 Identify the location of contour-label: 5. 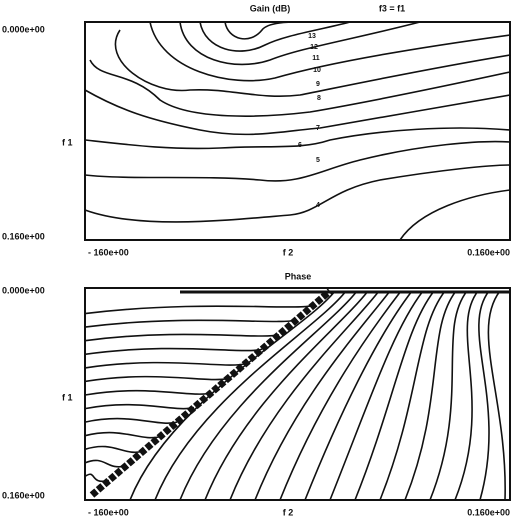
(318, 160).